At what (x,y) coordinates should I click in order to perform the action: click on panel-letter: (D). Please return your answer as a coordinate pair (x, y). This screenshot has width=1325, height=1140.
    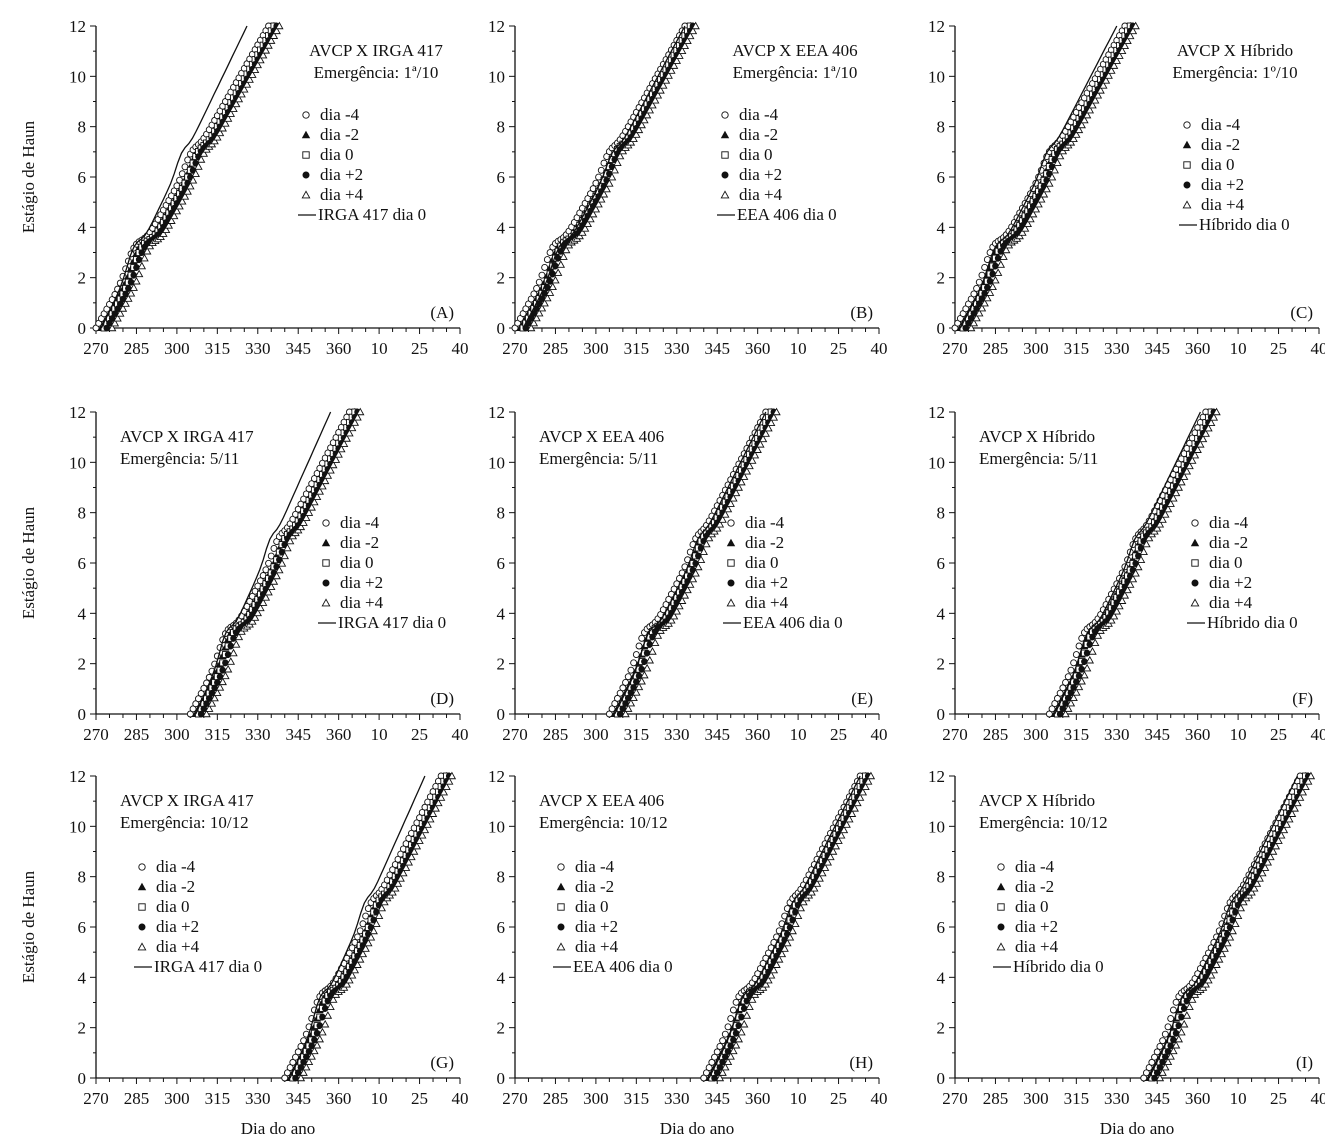
    Looking at the image, I should click on (442, 698).